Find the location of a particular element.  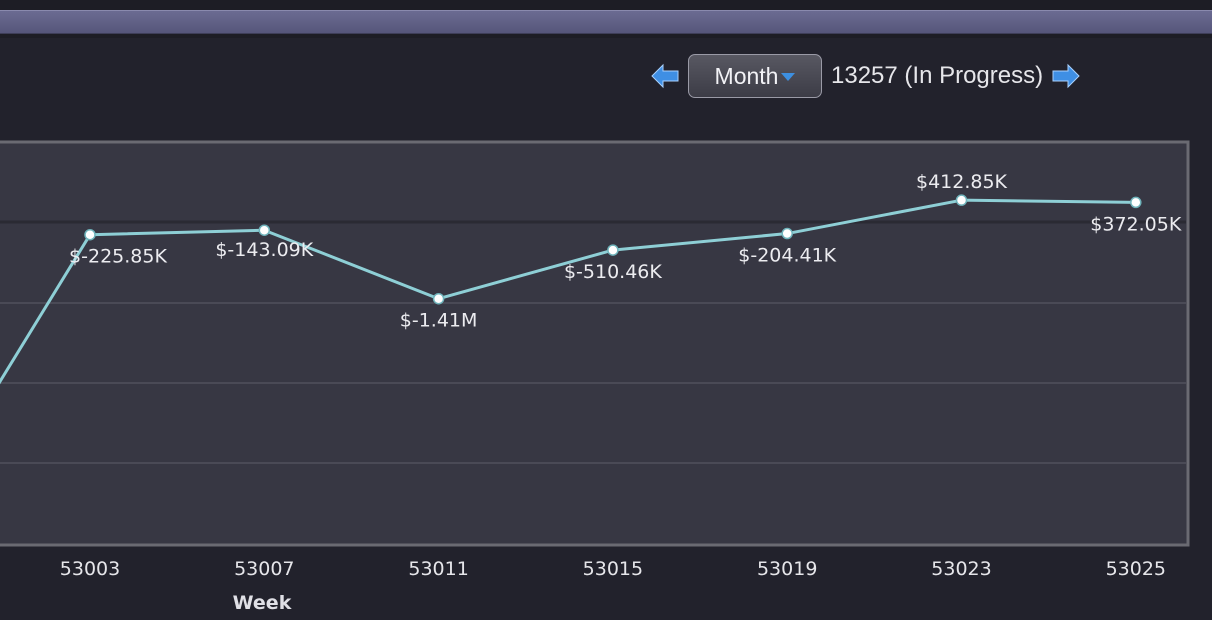

chevron-down-icon is located at coordinates (788, 77).